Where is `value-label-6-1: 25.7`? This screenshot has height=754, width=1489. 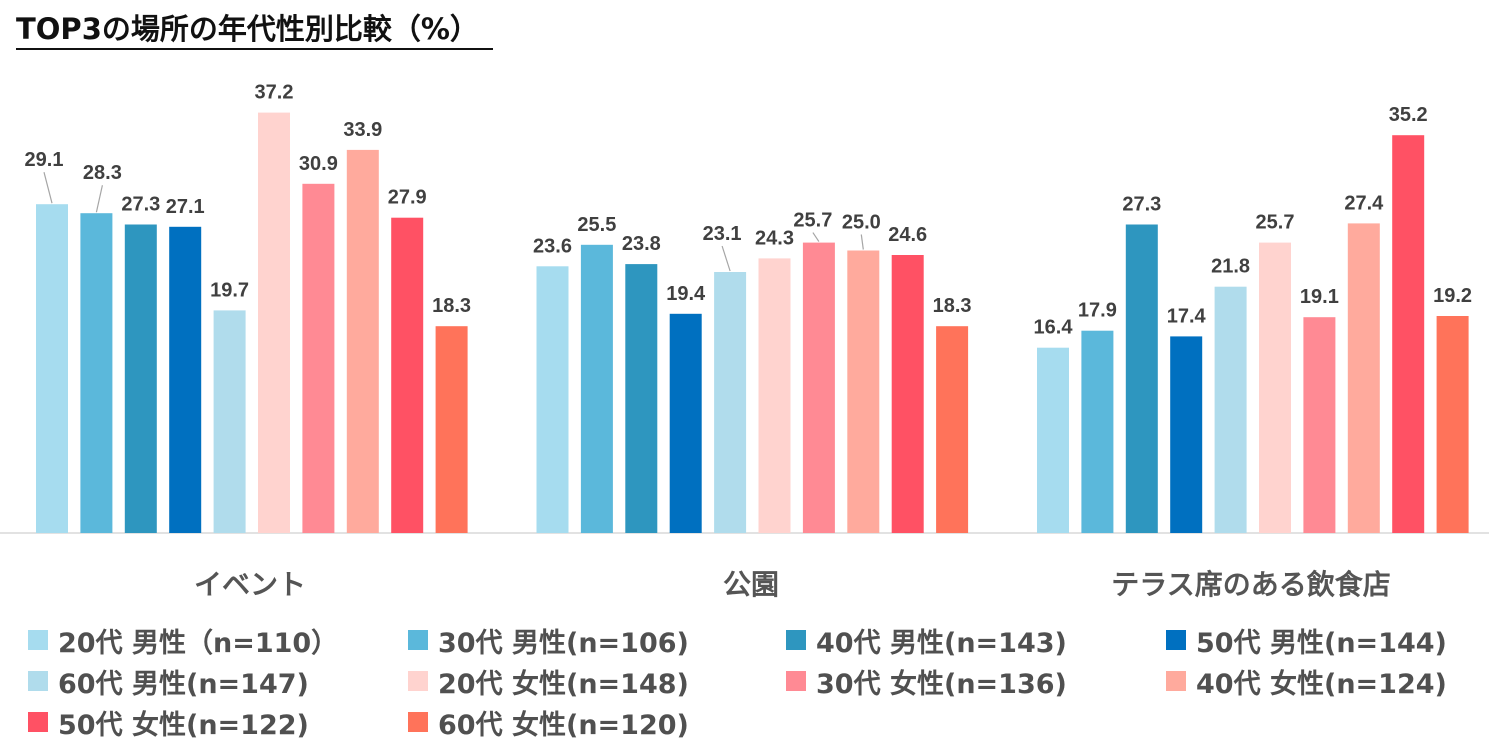
value-label-6-1: 25.7 is located at coordinates (812, 221).